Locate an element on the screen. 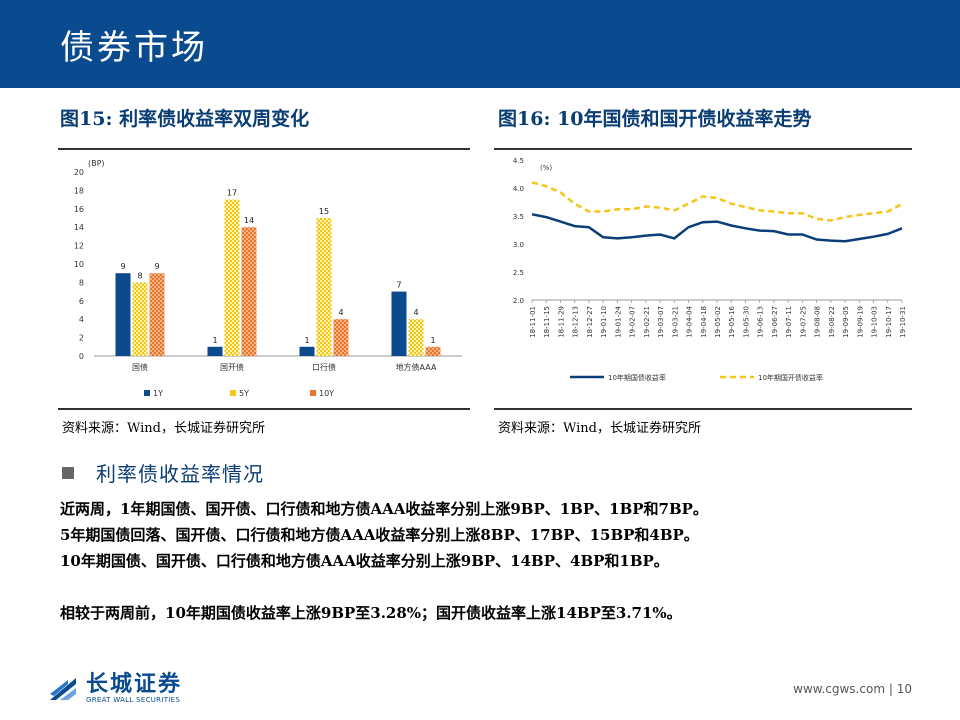 The image size is (960, 720). bar-ylabel: (BP) is located at coordinates (96, 163).